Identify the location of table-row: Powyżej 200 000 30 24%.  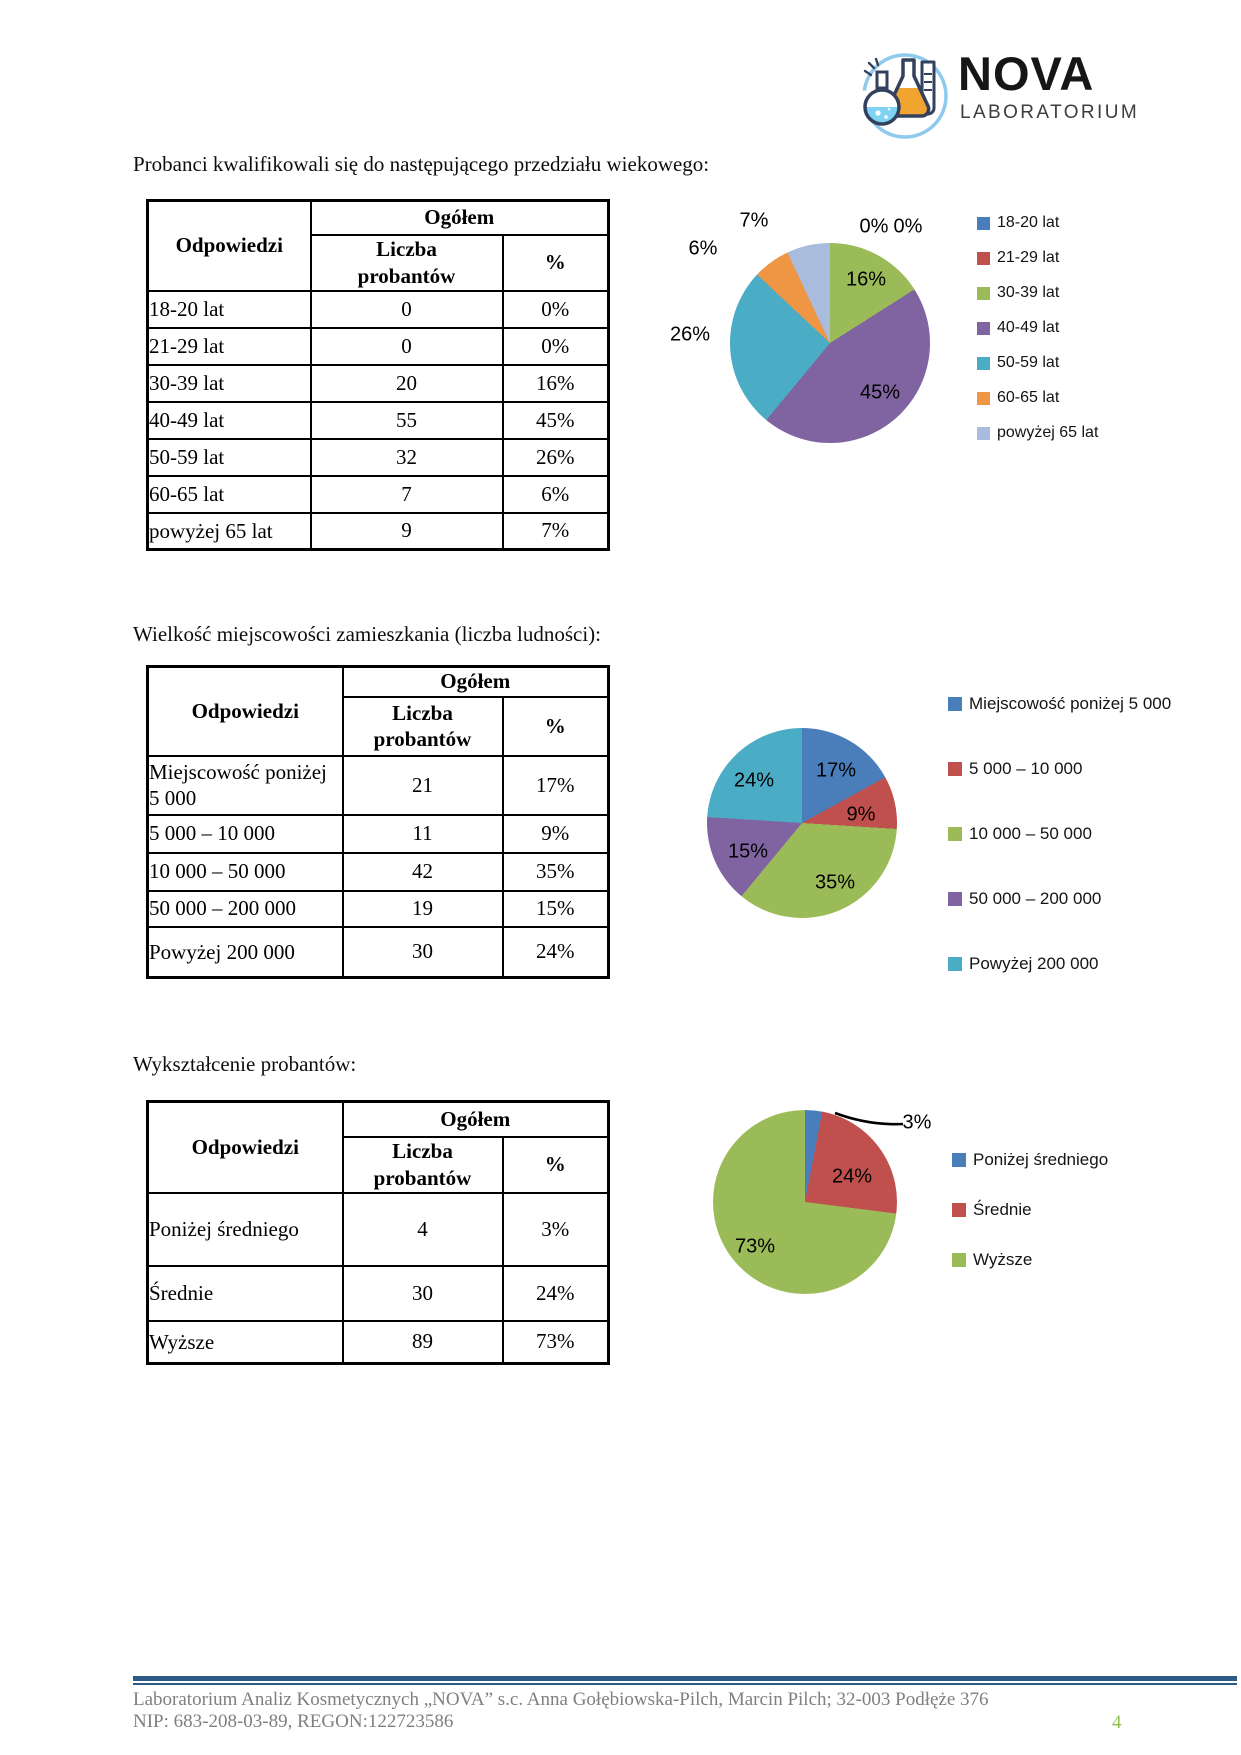
(378, 952).